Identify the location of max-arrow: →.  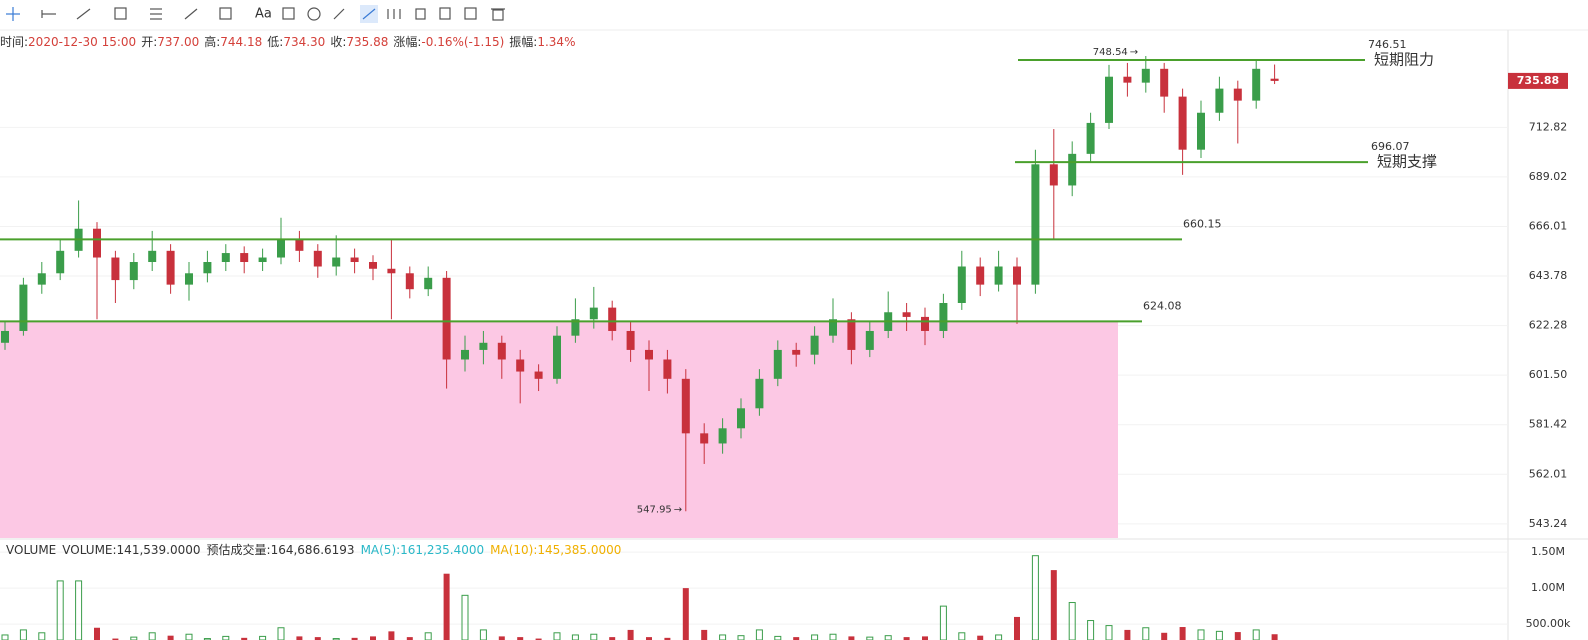
(1134, 52).